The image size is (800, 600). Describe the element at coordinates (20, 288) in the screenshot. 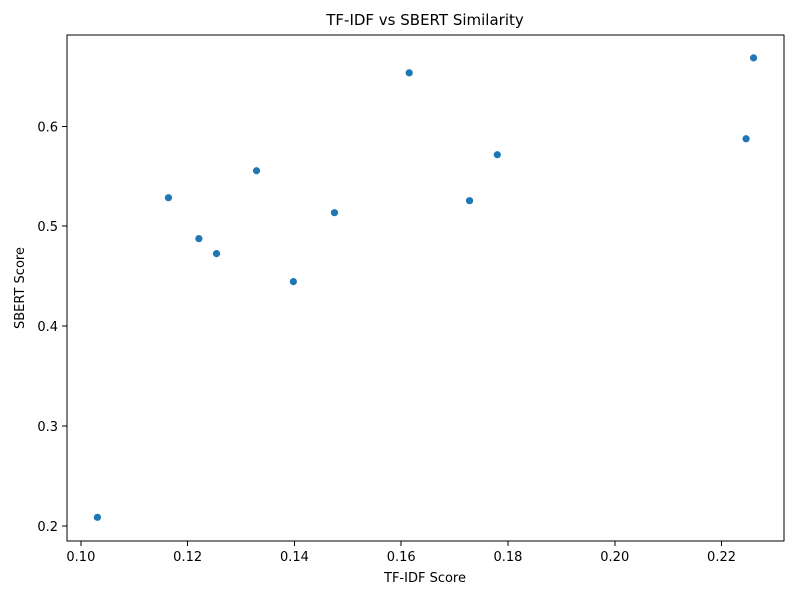

I see `y-axis-label: SBERT Score` at that location.